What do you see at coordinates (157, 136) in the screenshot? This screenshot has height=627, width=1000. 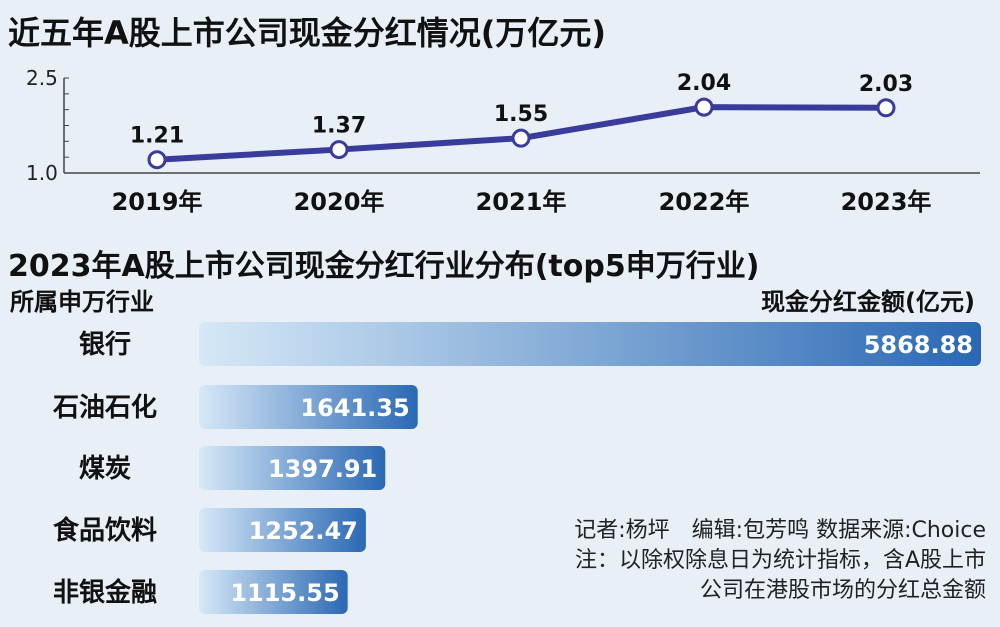 I see `data-label: 1.21` at bounding box center [157, 136].